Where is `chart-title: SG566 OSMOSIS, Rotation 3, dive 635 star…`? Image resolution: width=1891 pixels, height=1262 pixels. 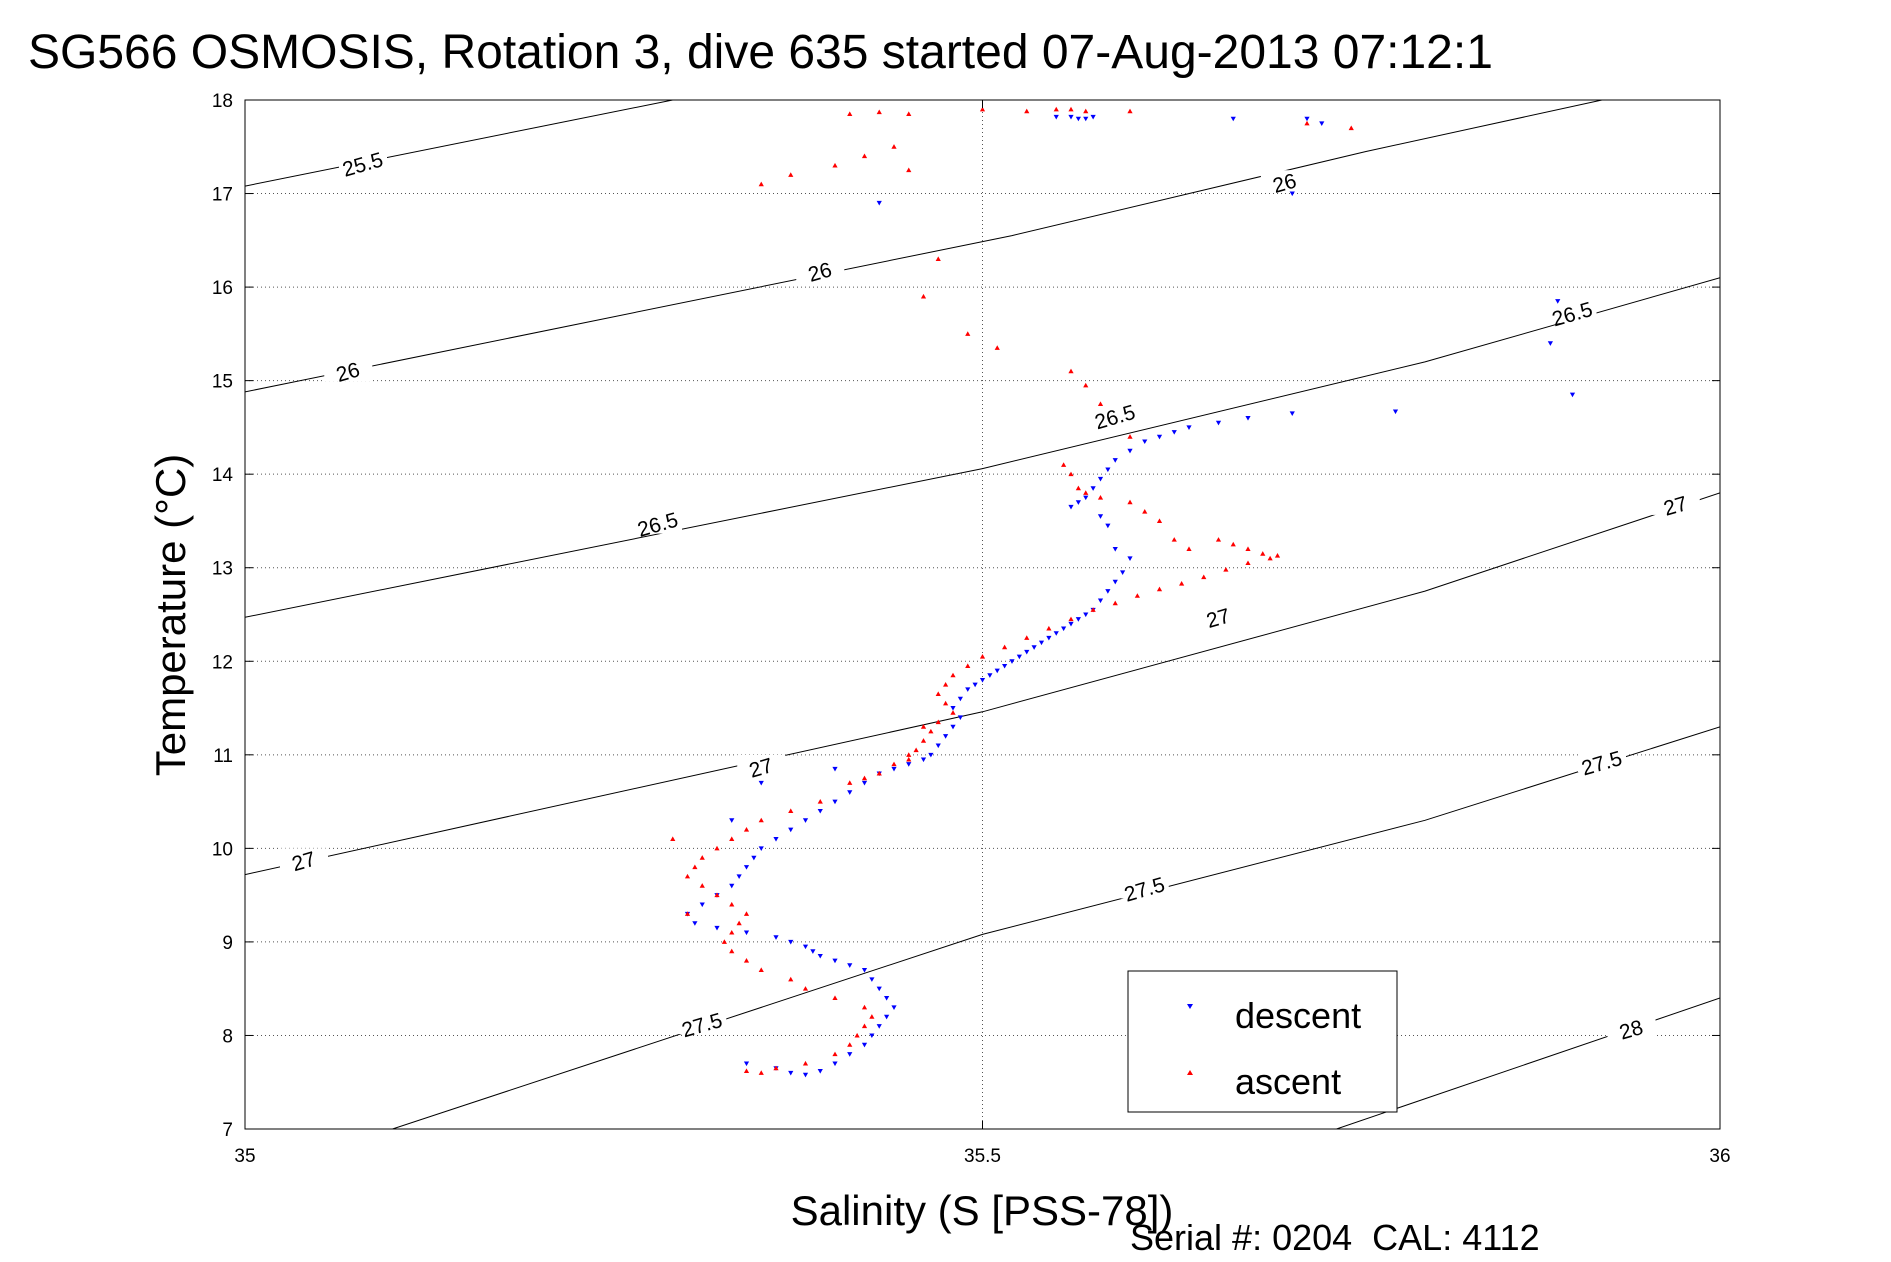
chart-title: SG566 OSMOSIS, Rotation 3, dive 635 star… is located at coordinates (760, 52).